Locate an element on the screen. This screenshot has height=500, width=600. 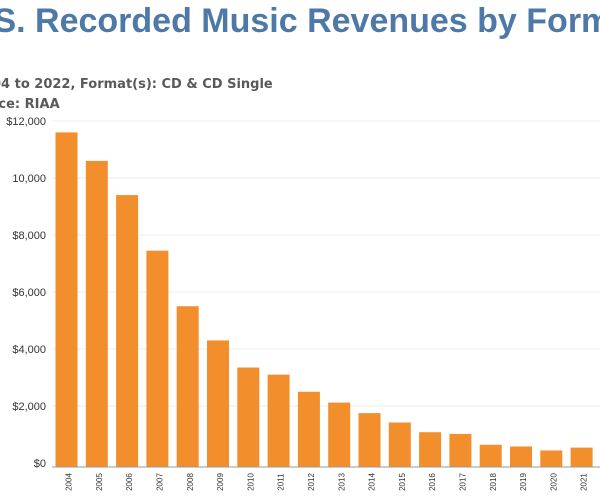
y-tick-label: $8,000 is located at coordinates (29, 236).